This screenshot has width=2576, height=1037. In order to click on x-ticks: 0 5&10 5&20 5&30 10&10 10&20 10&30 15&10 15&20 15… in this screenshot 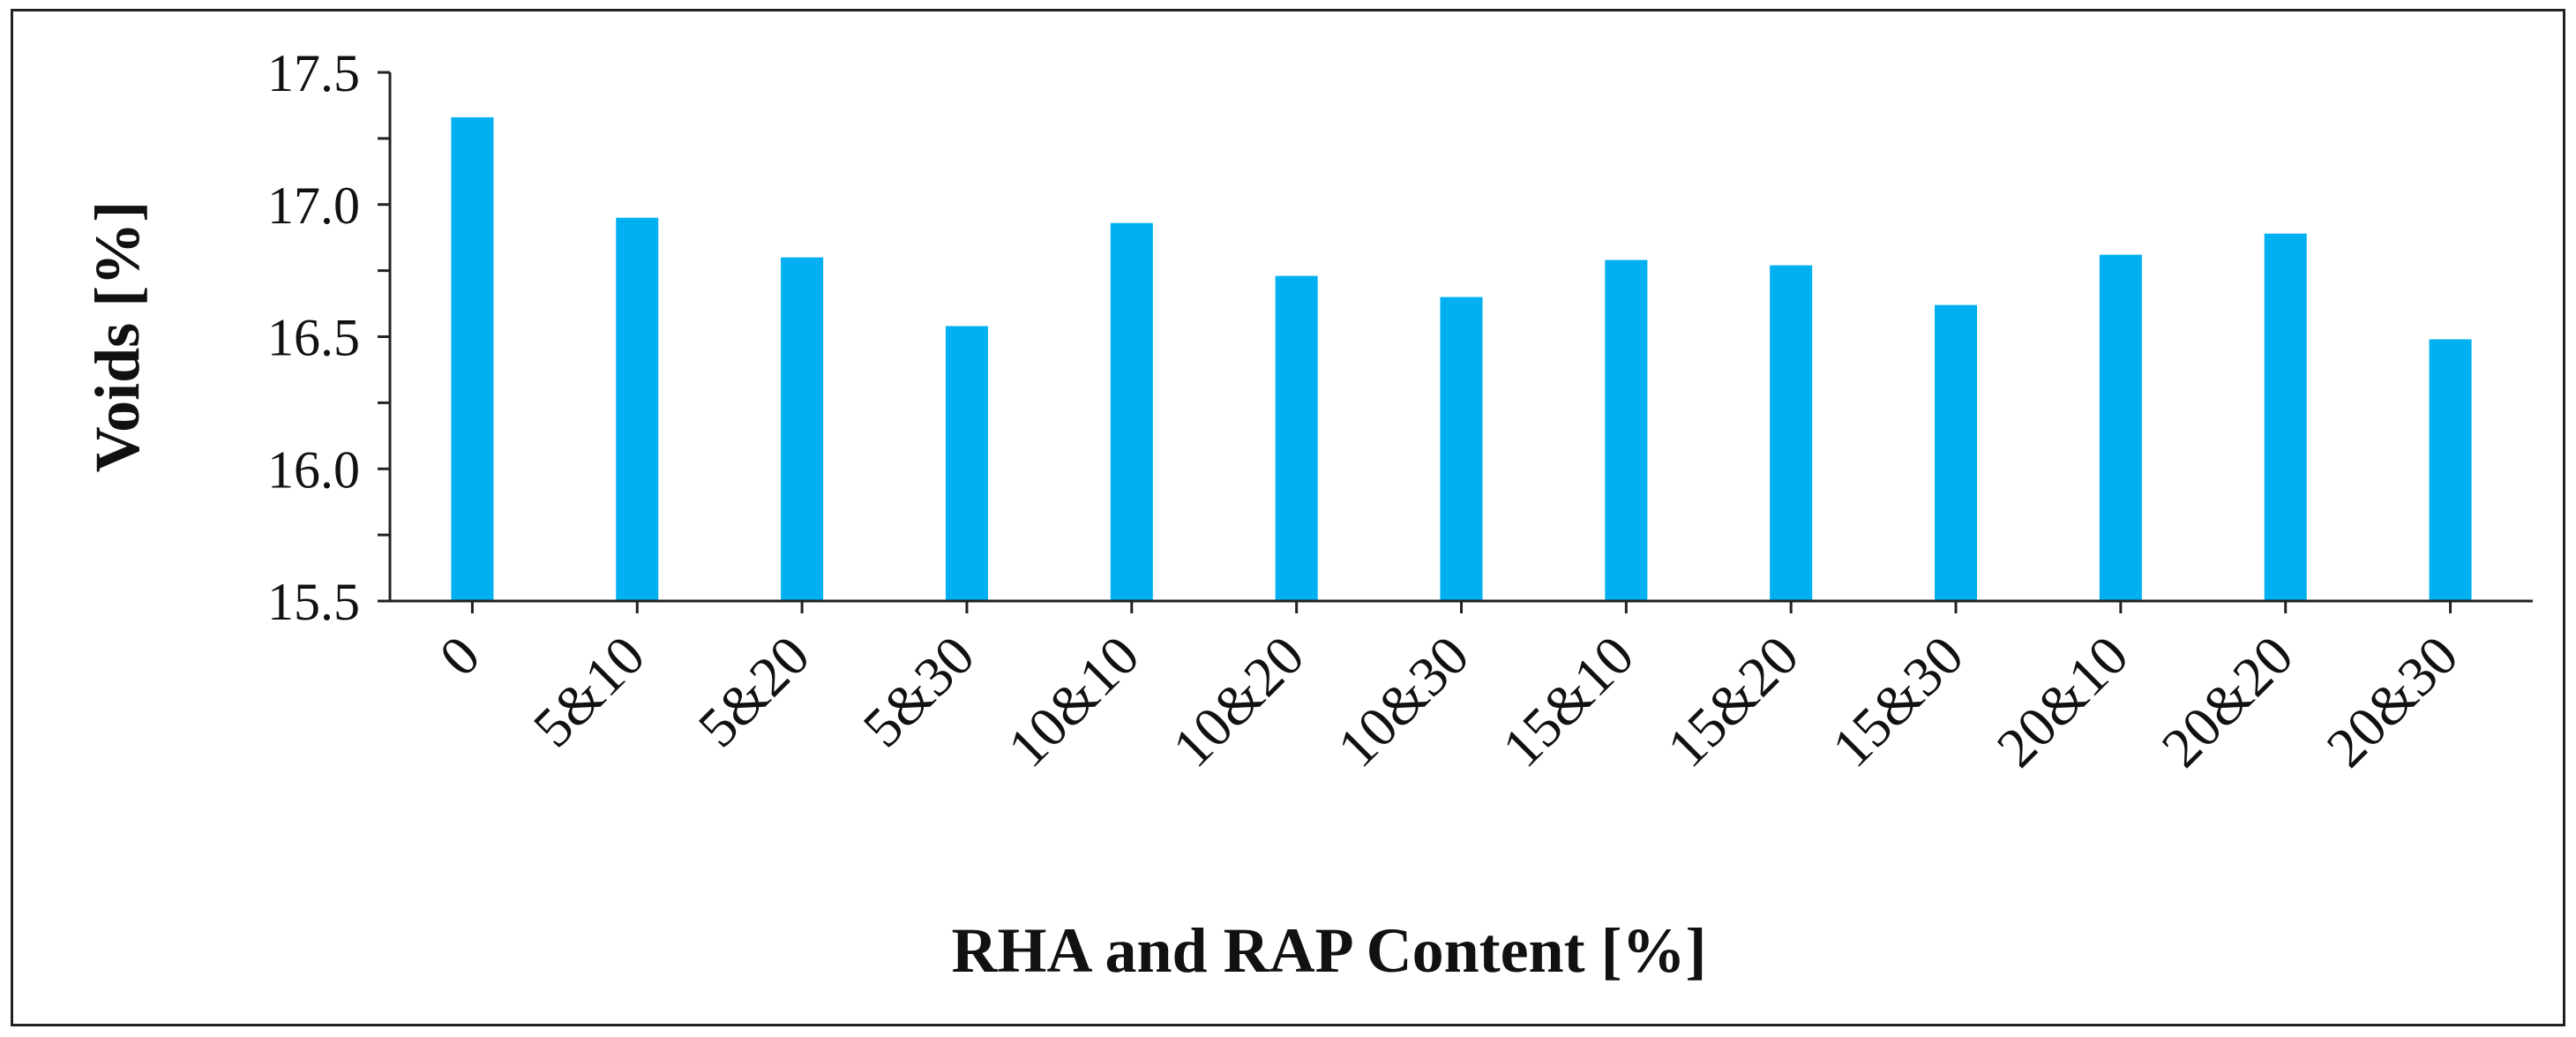, I will do `click(1448, 690)`.